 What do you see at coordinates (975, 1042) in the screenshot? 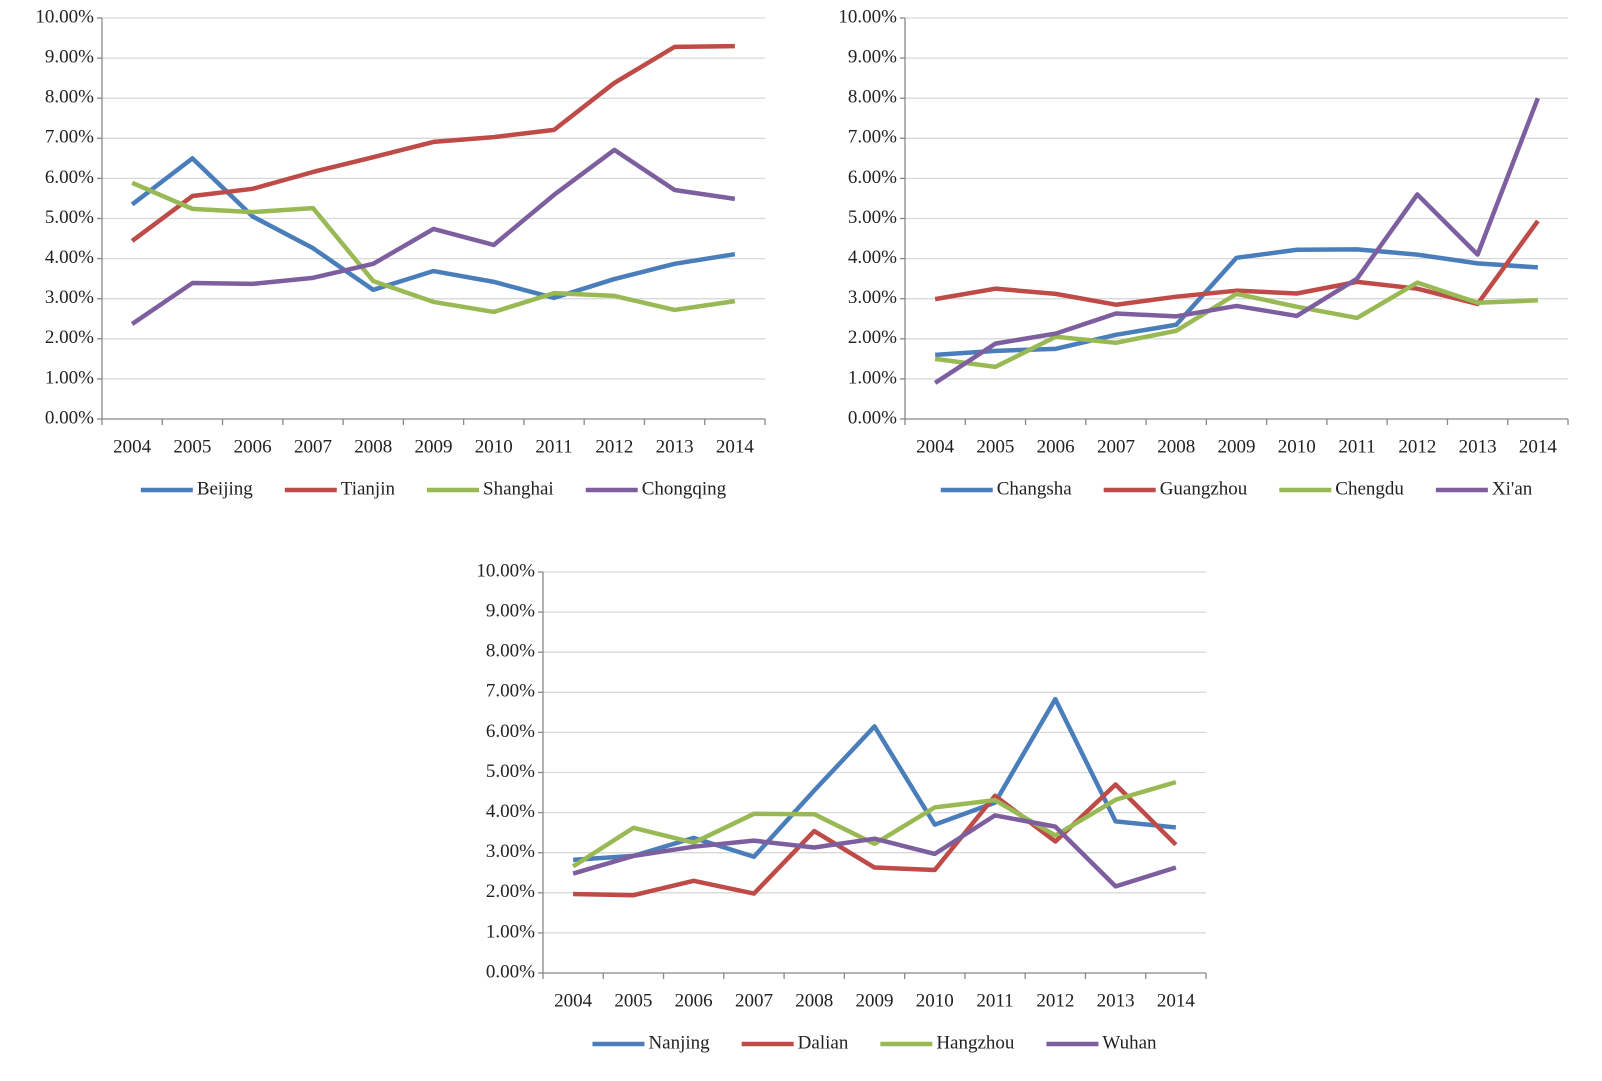
I see `legend-label: Hangzhou` at bounding box center [975, 1042].